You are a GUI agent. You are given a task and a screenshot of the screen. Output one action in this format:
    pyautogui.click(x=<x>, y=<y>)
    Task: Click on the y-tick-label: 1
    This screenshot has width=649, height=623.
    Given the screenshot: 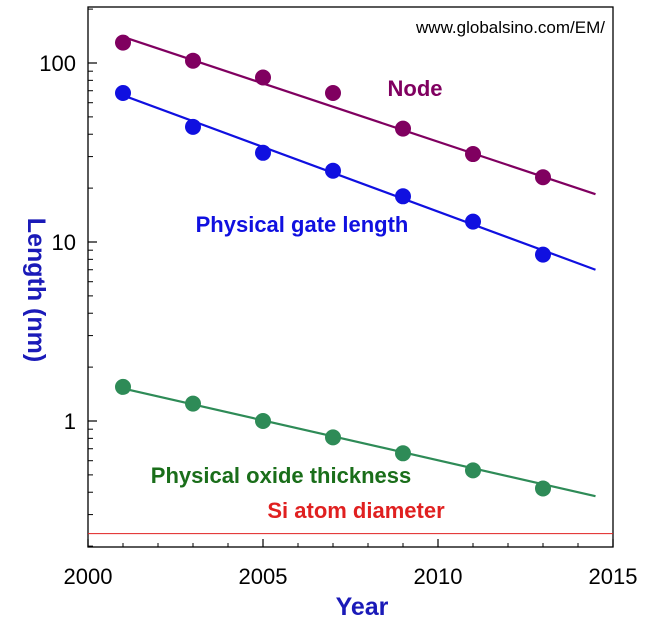 What is the action you would take?
    pyautogui.click(x=70, y=421)
    